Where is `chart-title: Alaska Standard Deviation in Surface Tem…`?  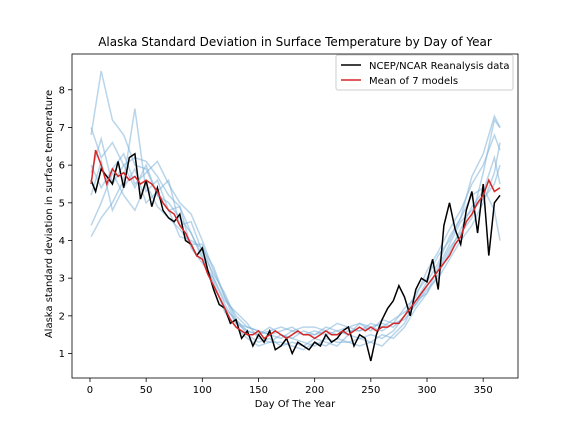
chart-title: Alaska Standard Deviation in Surface Tem… is located at coordinates (295, 42).